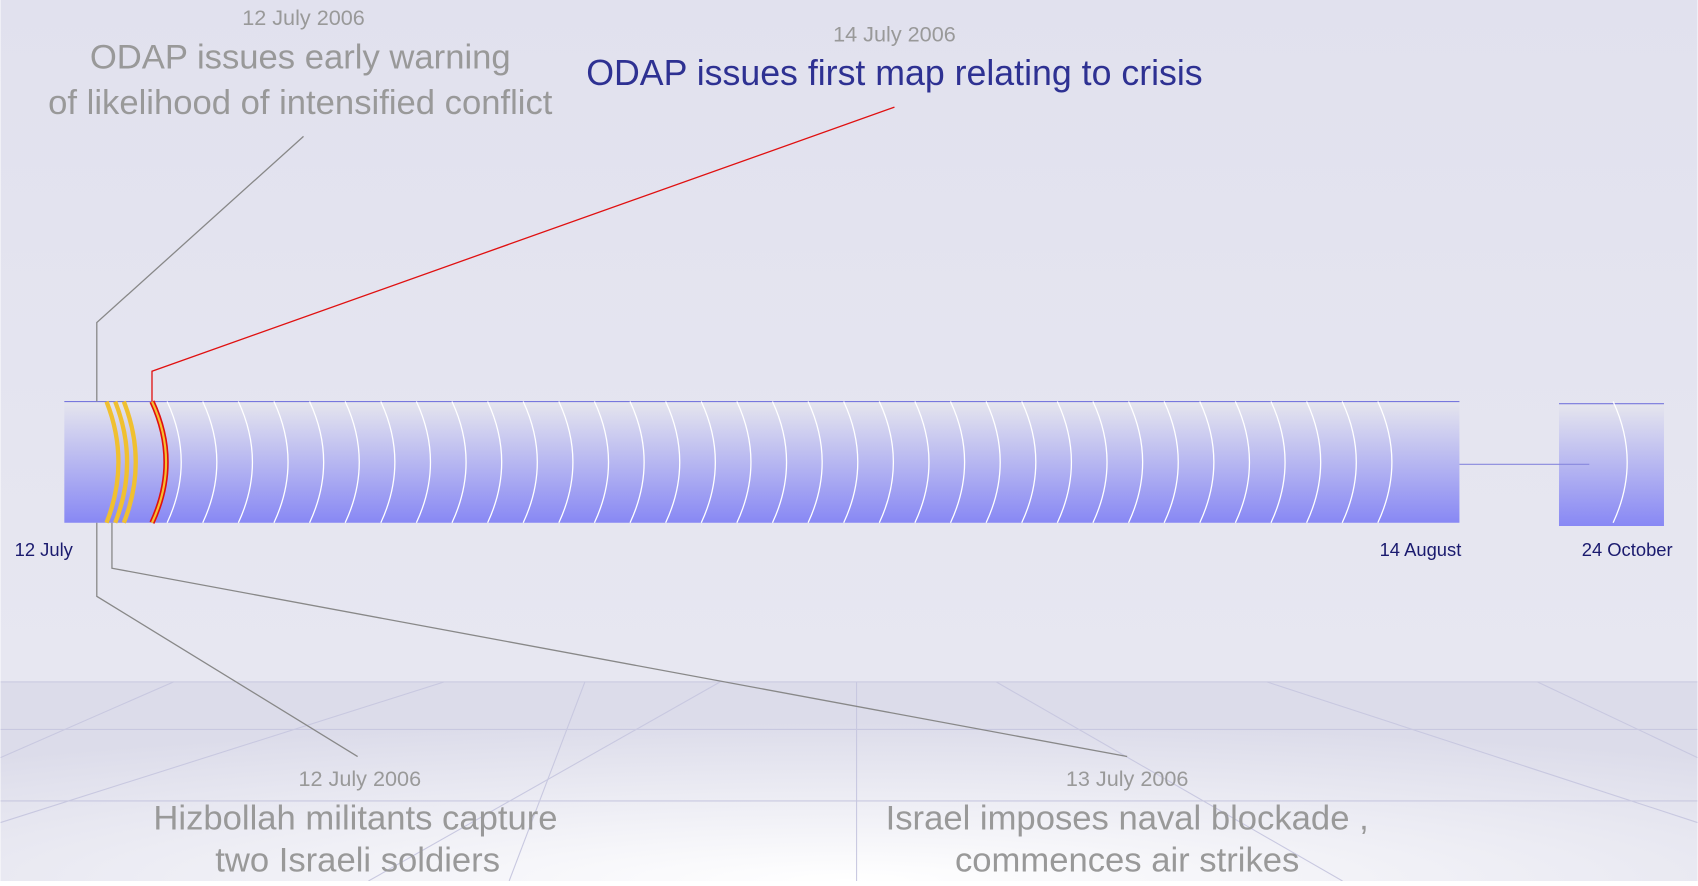 This screenshot has height=886, width=1698. Describe the element at coordinates (1127, 861) in the screenshot. I see `event-text: commences air strikes` at that location.